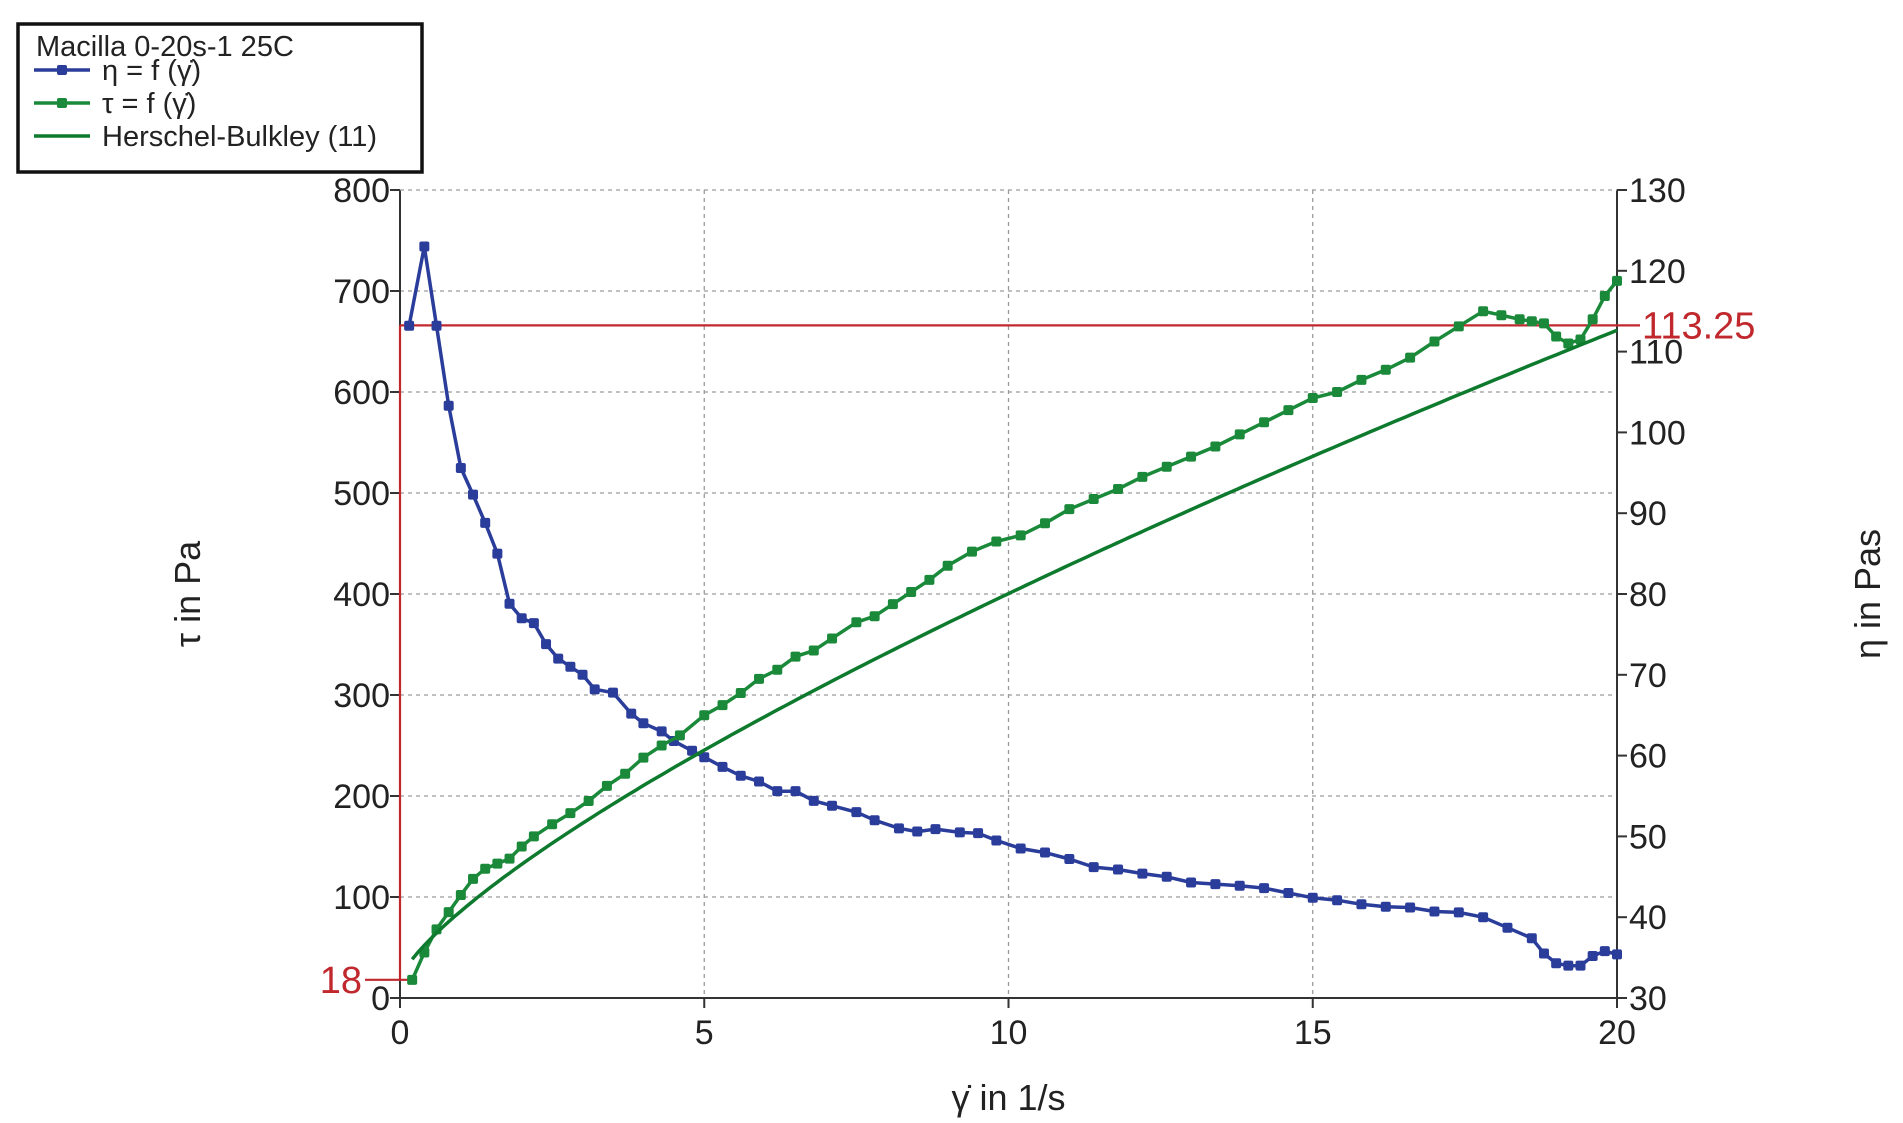  Describe the element at coordinates (380, 999) in the screenshot. I see `y-left-tick-label: 0` at that location.